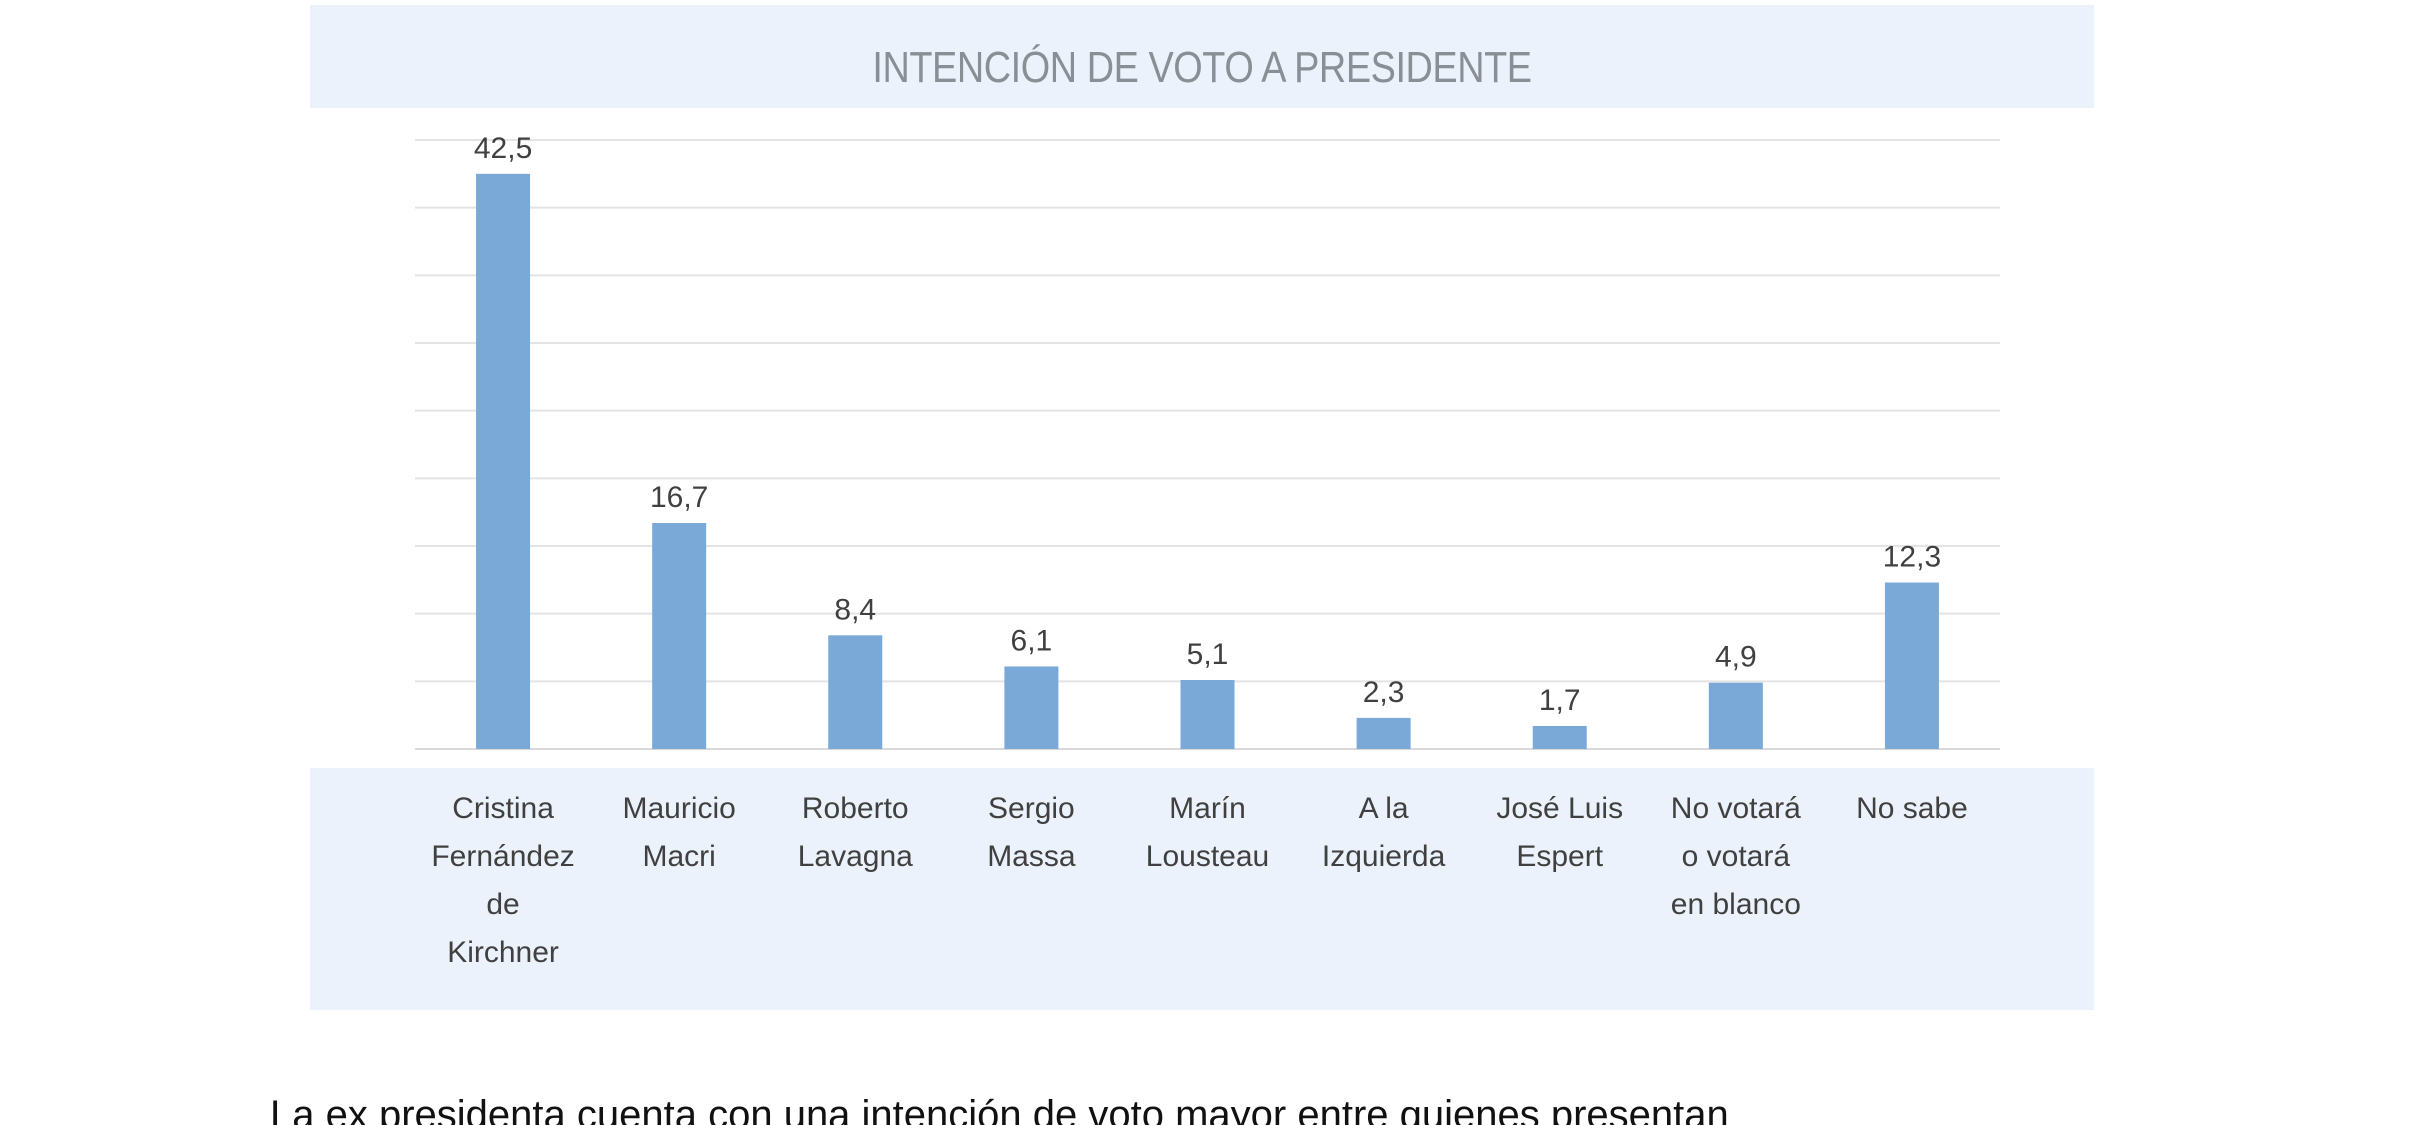 The width and height of the screenshot is (2436, 1125). Describe the element at coordinates (1207, 832) in the screenshot. I see `category-label: Marín Lousteau` at that location.